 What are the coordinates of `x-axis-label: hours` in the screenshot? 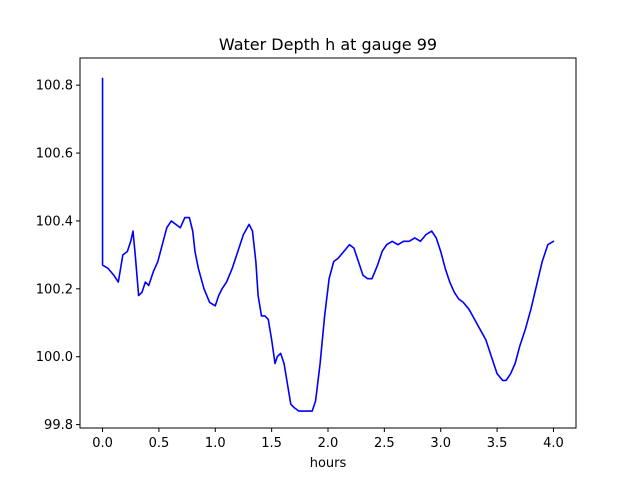 It's located at (328, 463).